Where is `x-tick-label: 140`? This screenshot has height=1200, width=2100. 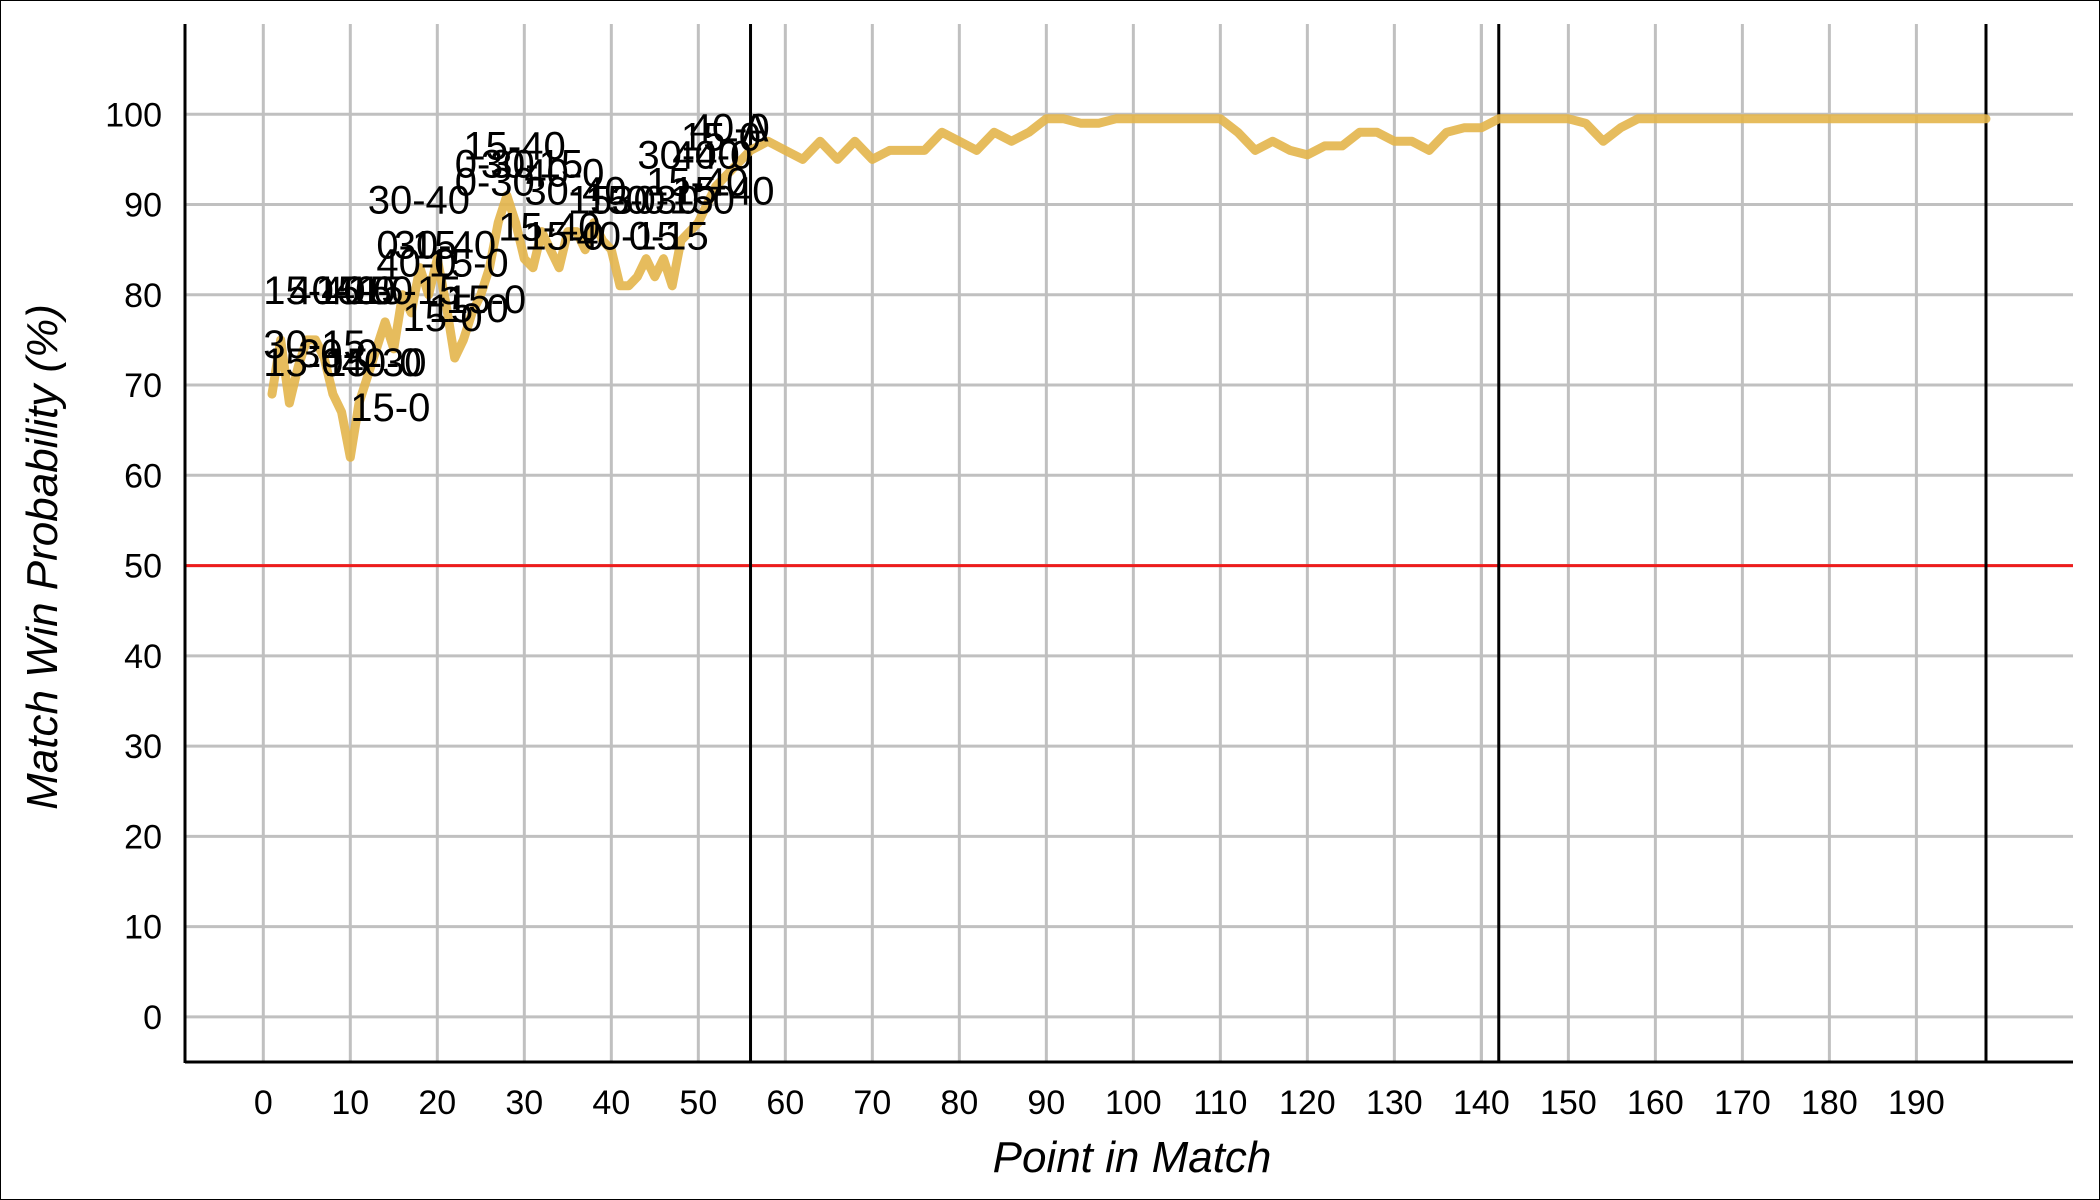
x-tick-label: 140 is located at coordinates (1481, 1103).